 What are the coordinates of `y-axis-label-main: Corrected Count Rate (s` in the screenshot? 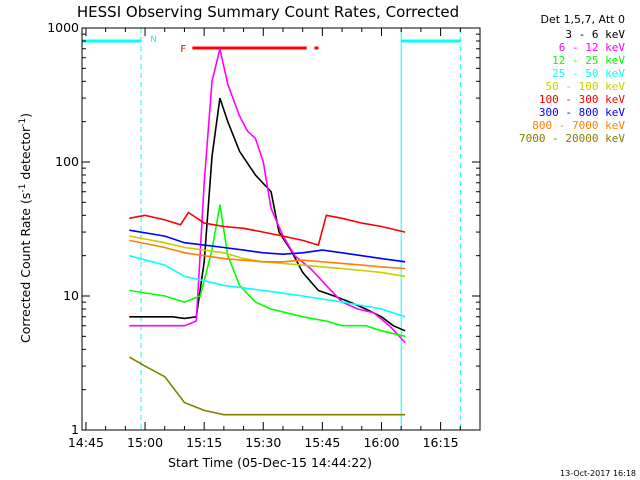 It's located at (25, 268).